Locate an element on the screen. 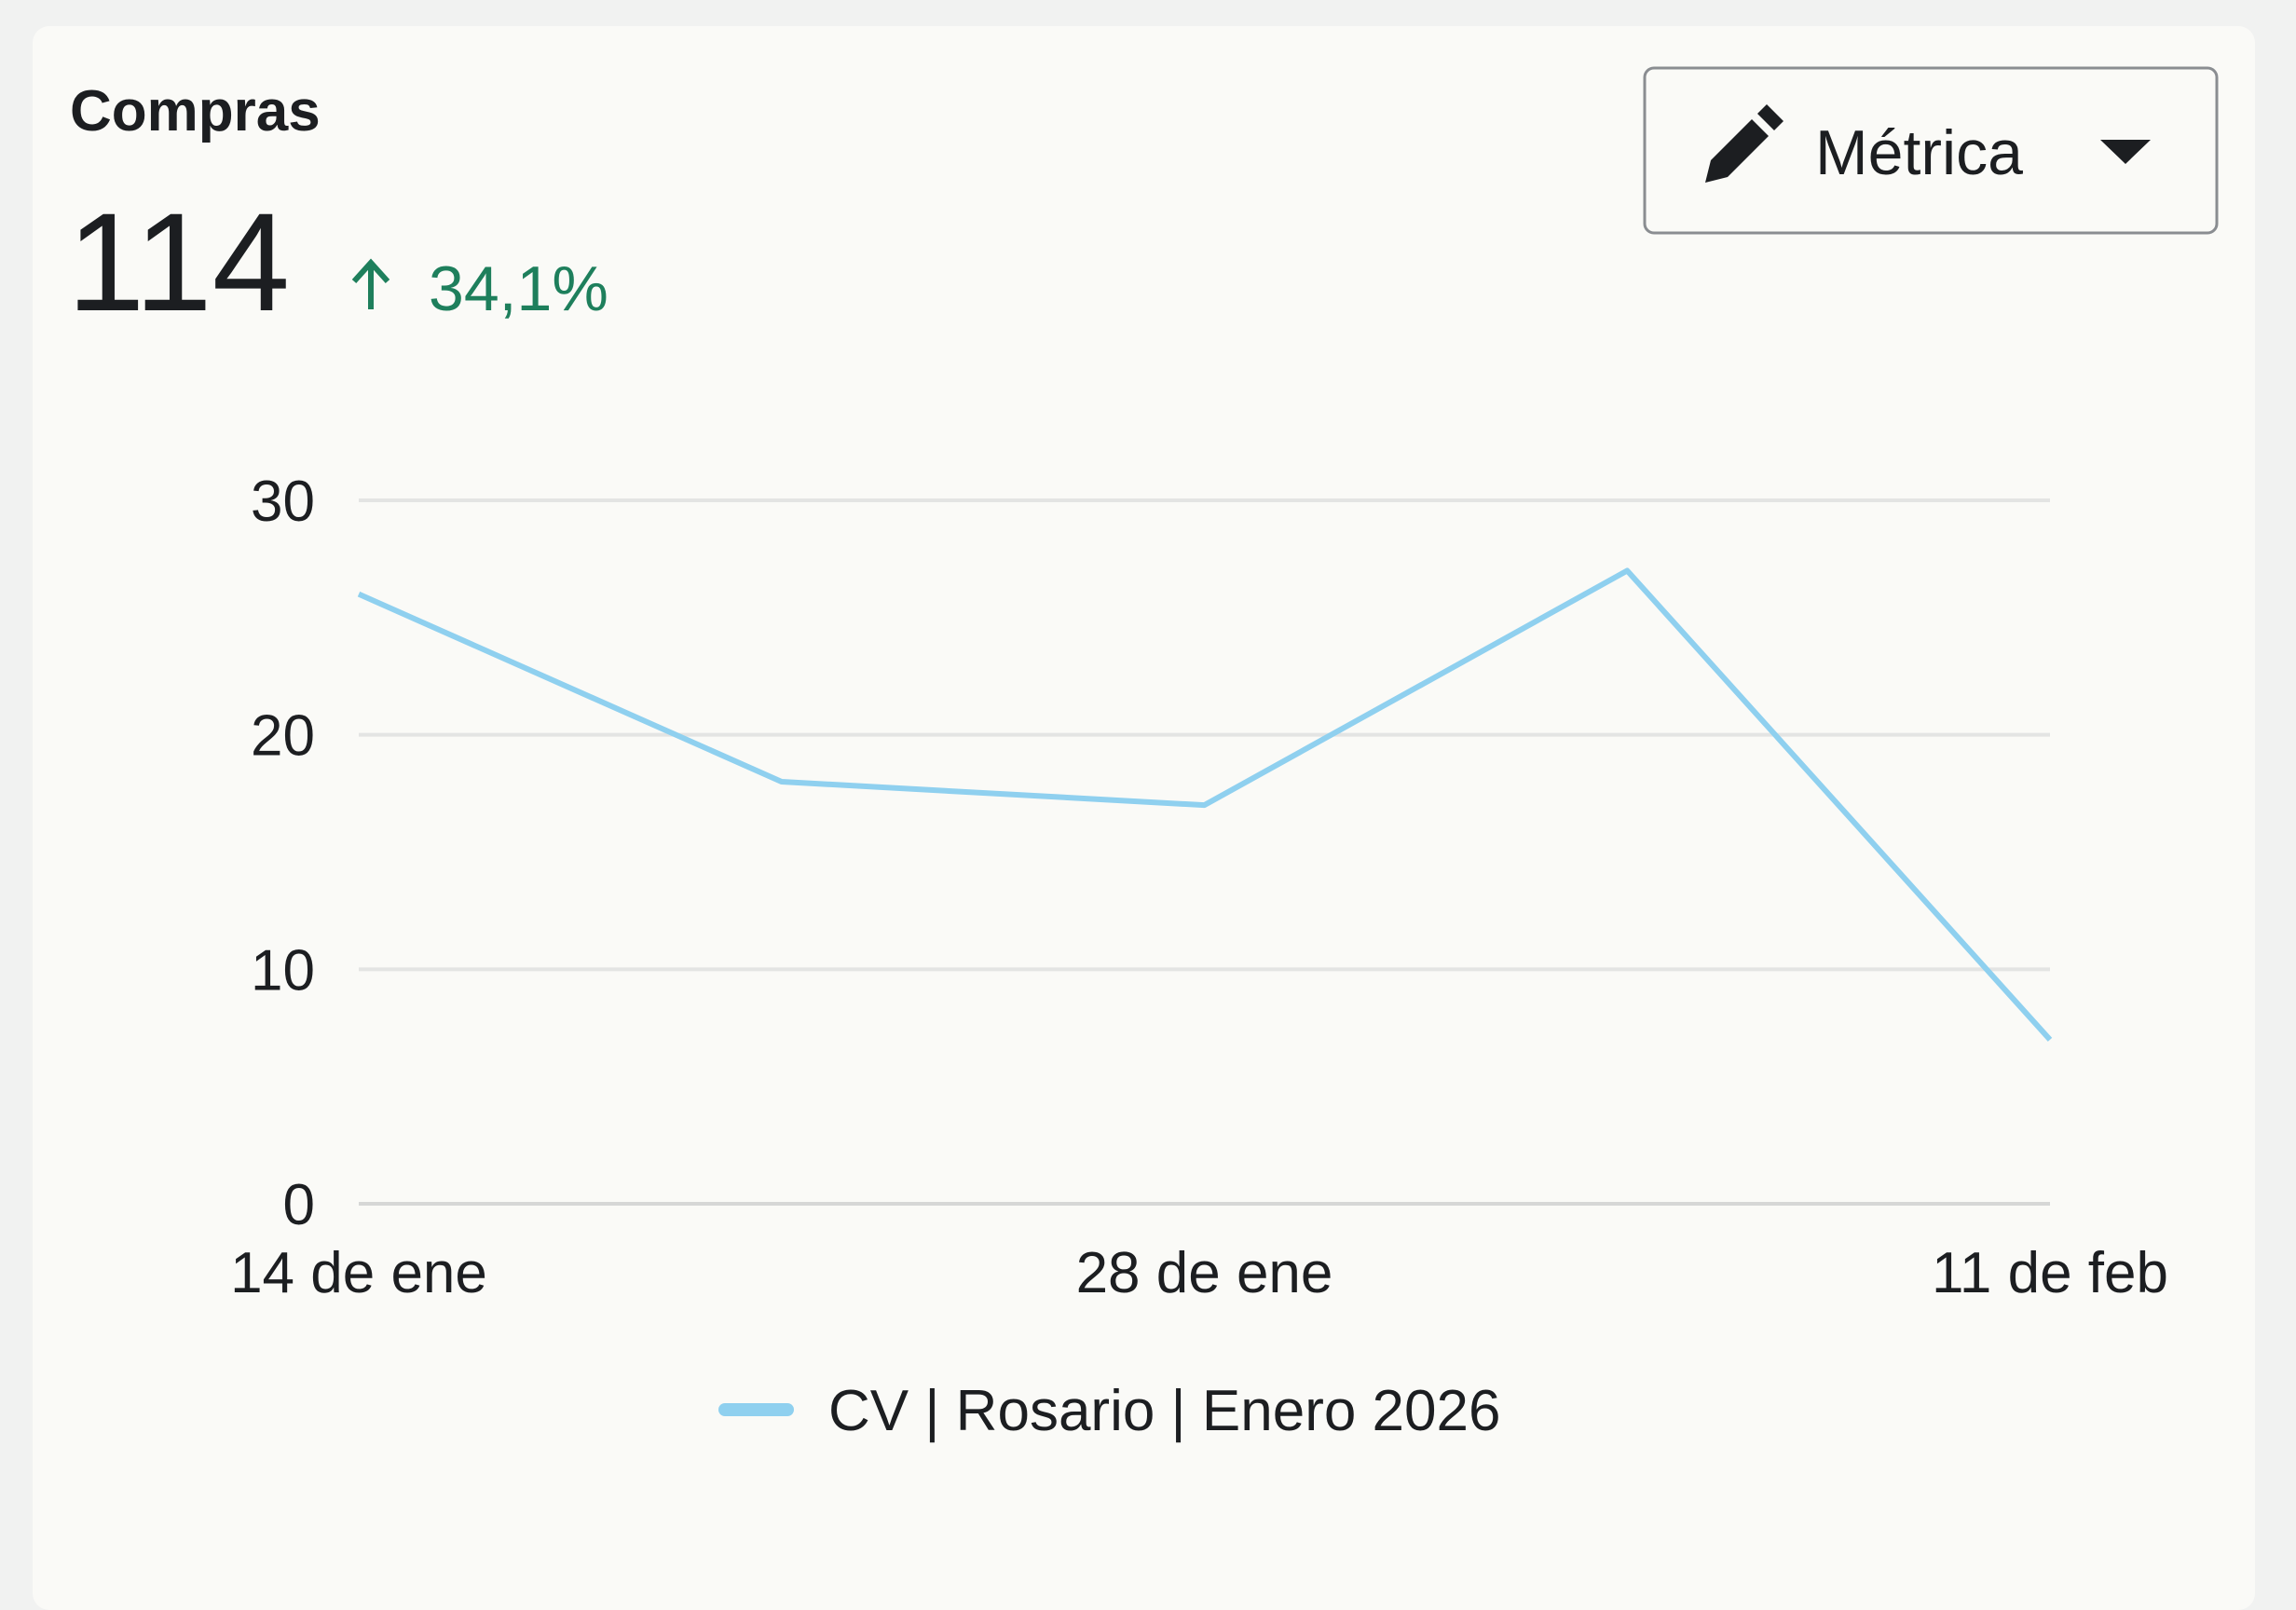 The width and height of the screenshot is (2296, 1610). metric-button: Métrica is located at coordinates (1931, 150).